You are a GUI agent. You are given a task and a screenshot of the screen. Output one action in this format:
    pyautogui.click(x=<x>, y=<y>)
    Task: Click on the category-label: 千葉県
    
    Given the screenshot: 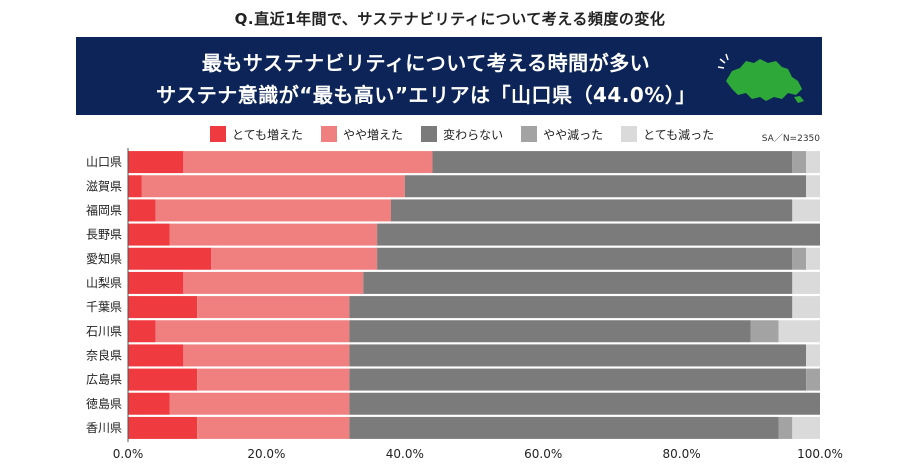 What is the action you would take?
    pyautogui.click(x=104, y=307)
    